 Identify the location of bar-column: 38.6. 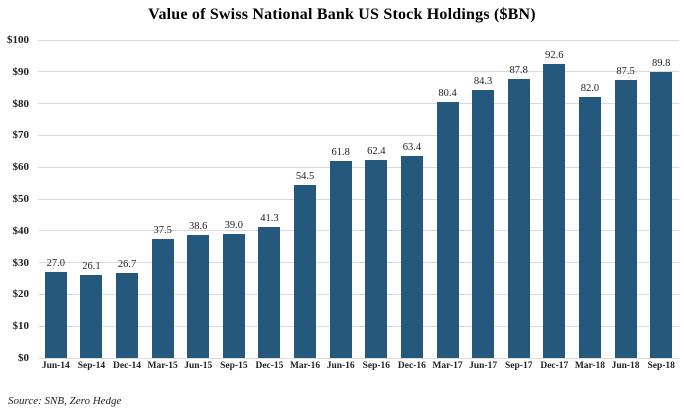
(198, 199).